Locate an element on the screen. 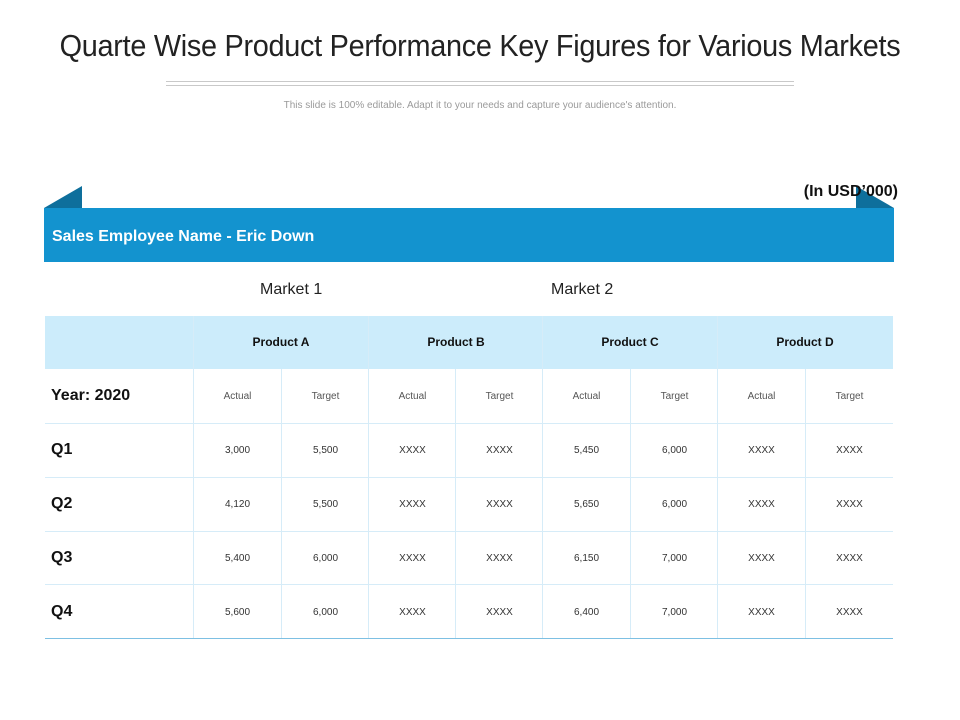 The height and width of the screenshot is (720, 960). table-cell: 5,600 is located at coordinates (237, 612).